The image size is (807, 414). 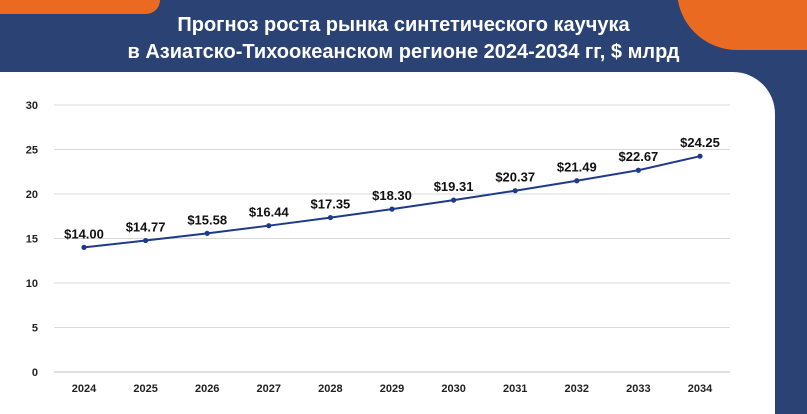 What do you see at coordinates (84, 389) in the screenshot?
I see `x-tick-label: 2024` at bounding box center [84, 389].